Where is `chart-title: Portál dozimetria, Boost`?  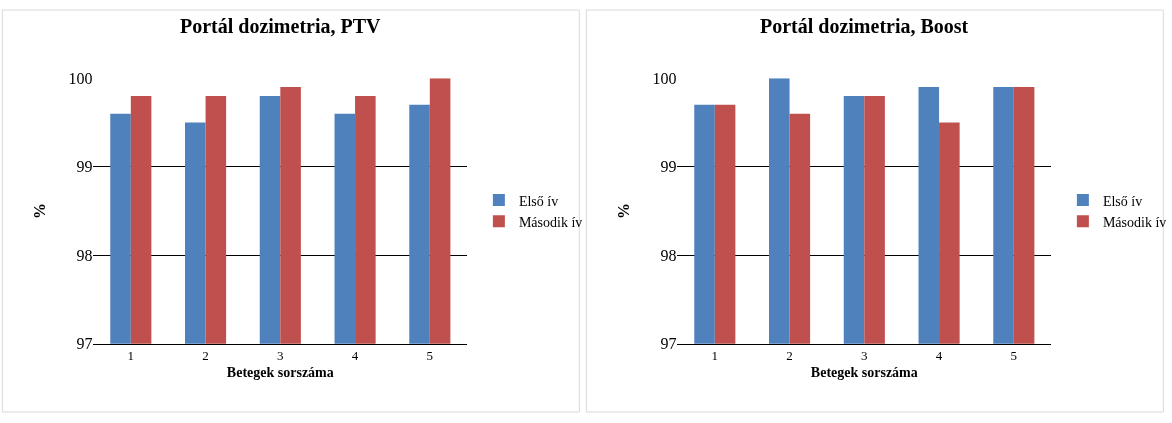 chart-title: Portál dozimetria, Boost is located at coordinates (864, 26).